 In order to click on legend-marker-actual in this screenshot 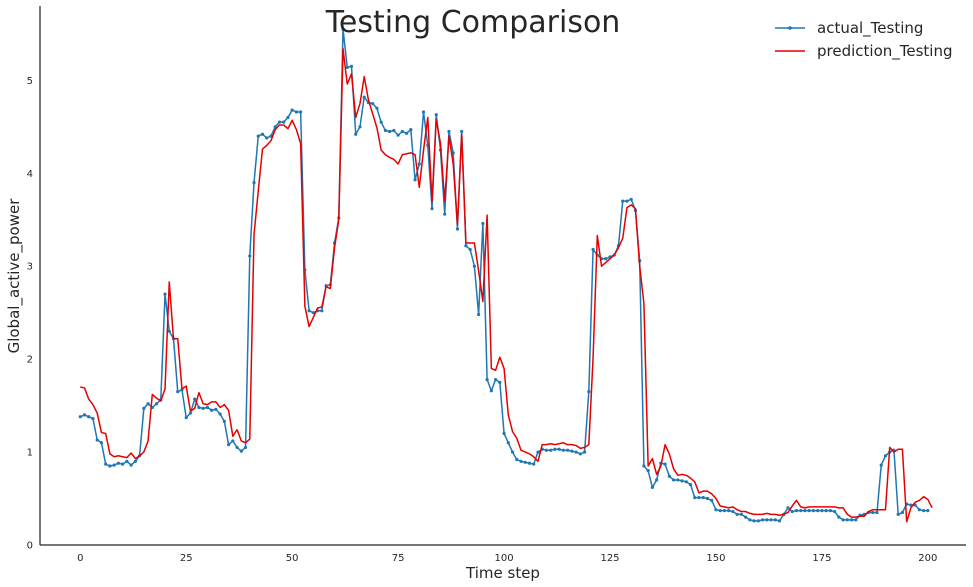, I will do `click(790, 28)`.